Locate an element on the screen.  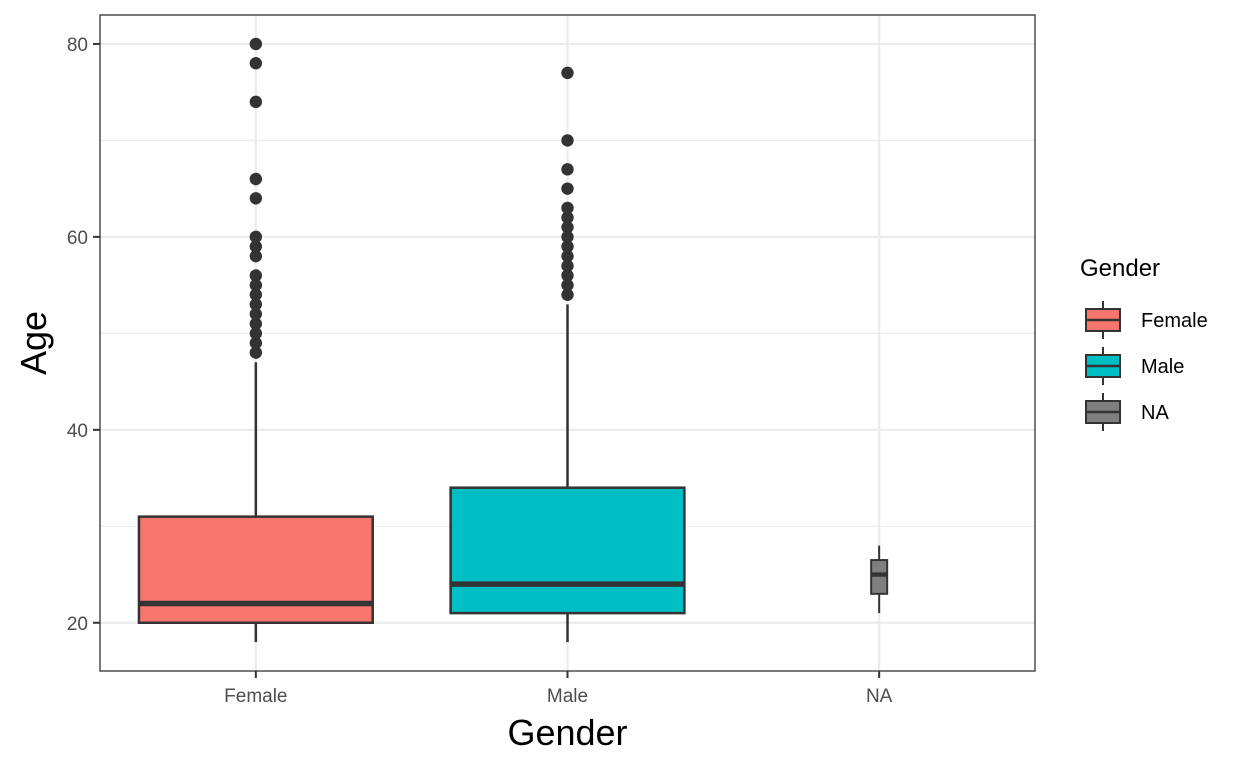
legend-title: Gender is located at coordinates (1120, 268).